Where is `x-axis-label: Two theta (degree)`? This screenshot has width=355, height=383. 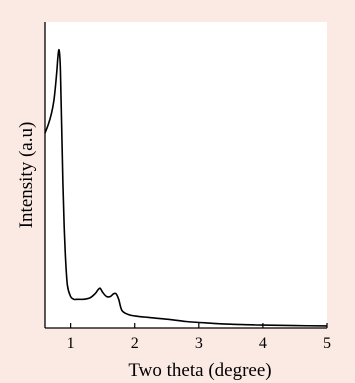
x-axis-label: Two theta (degree) is located at coordinates (199, 370).